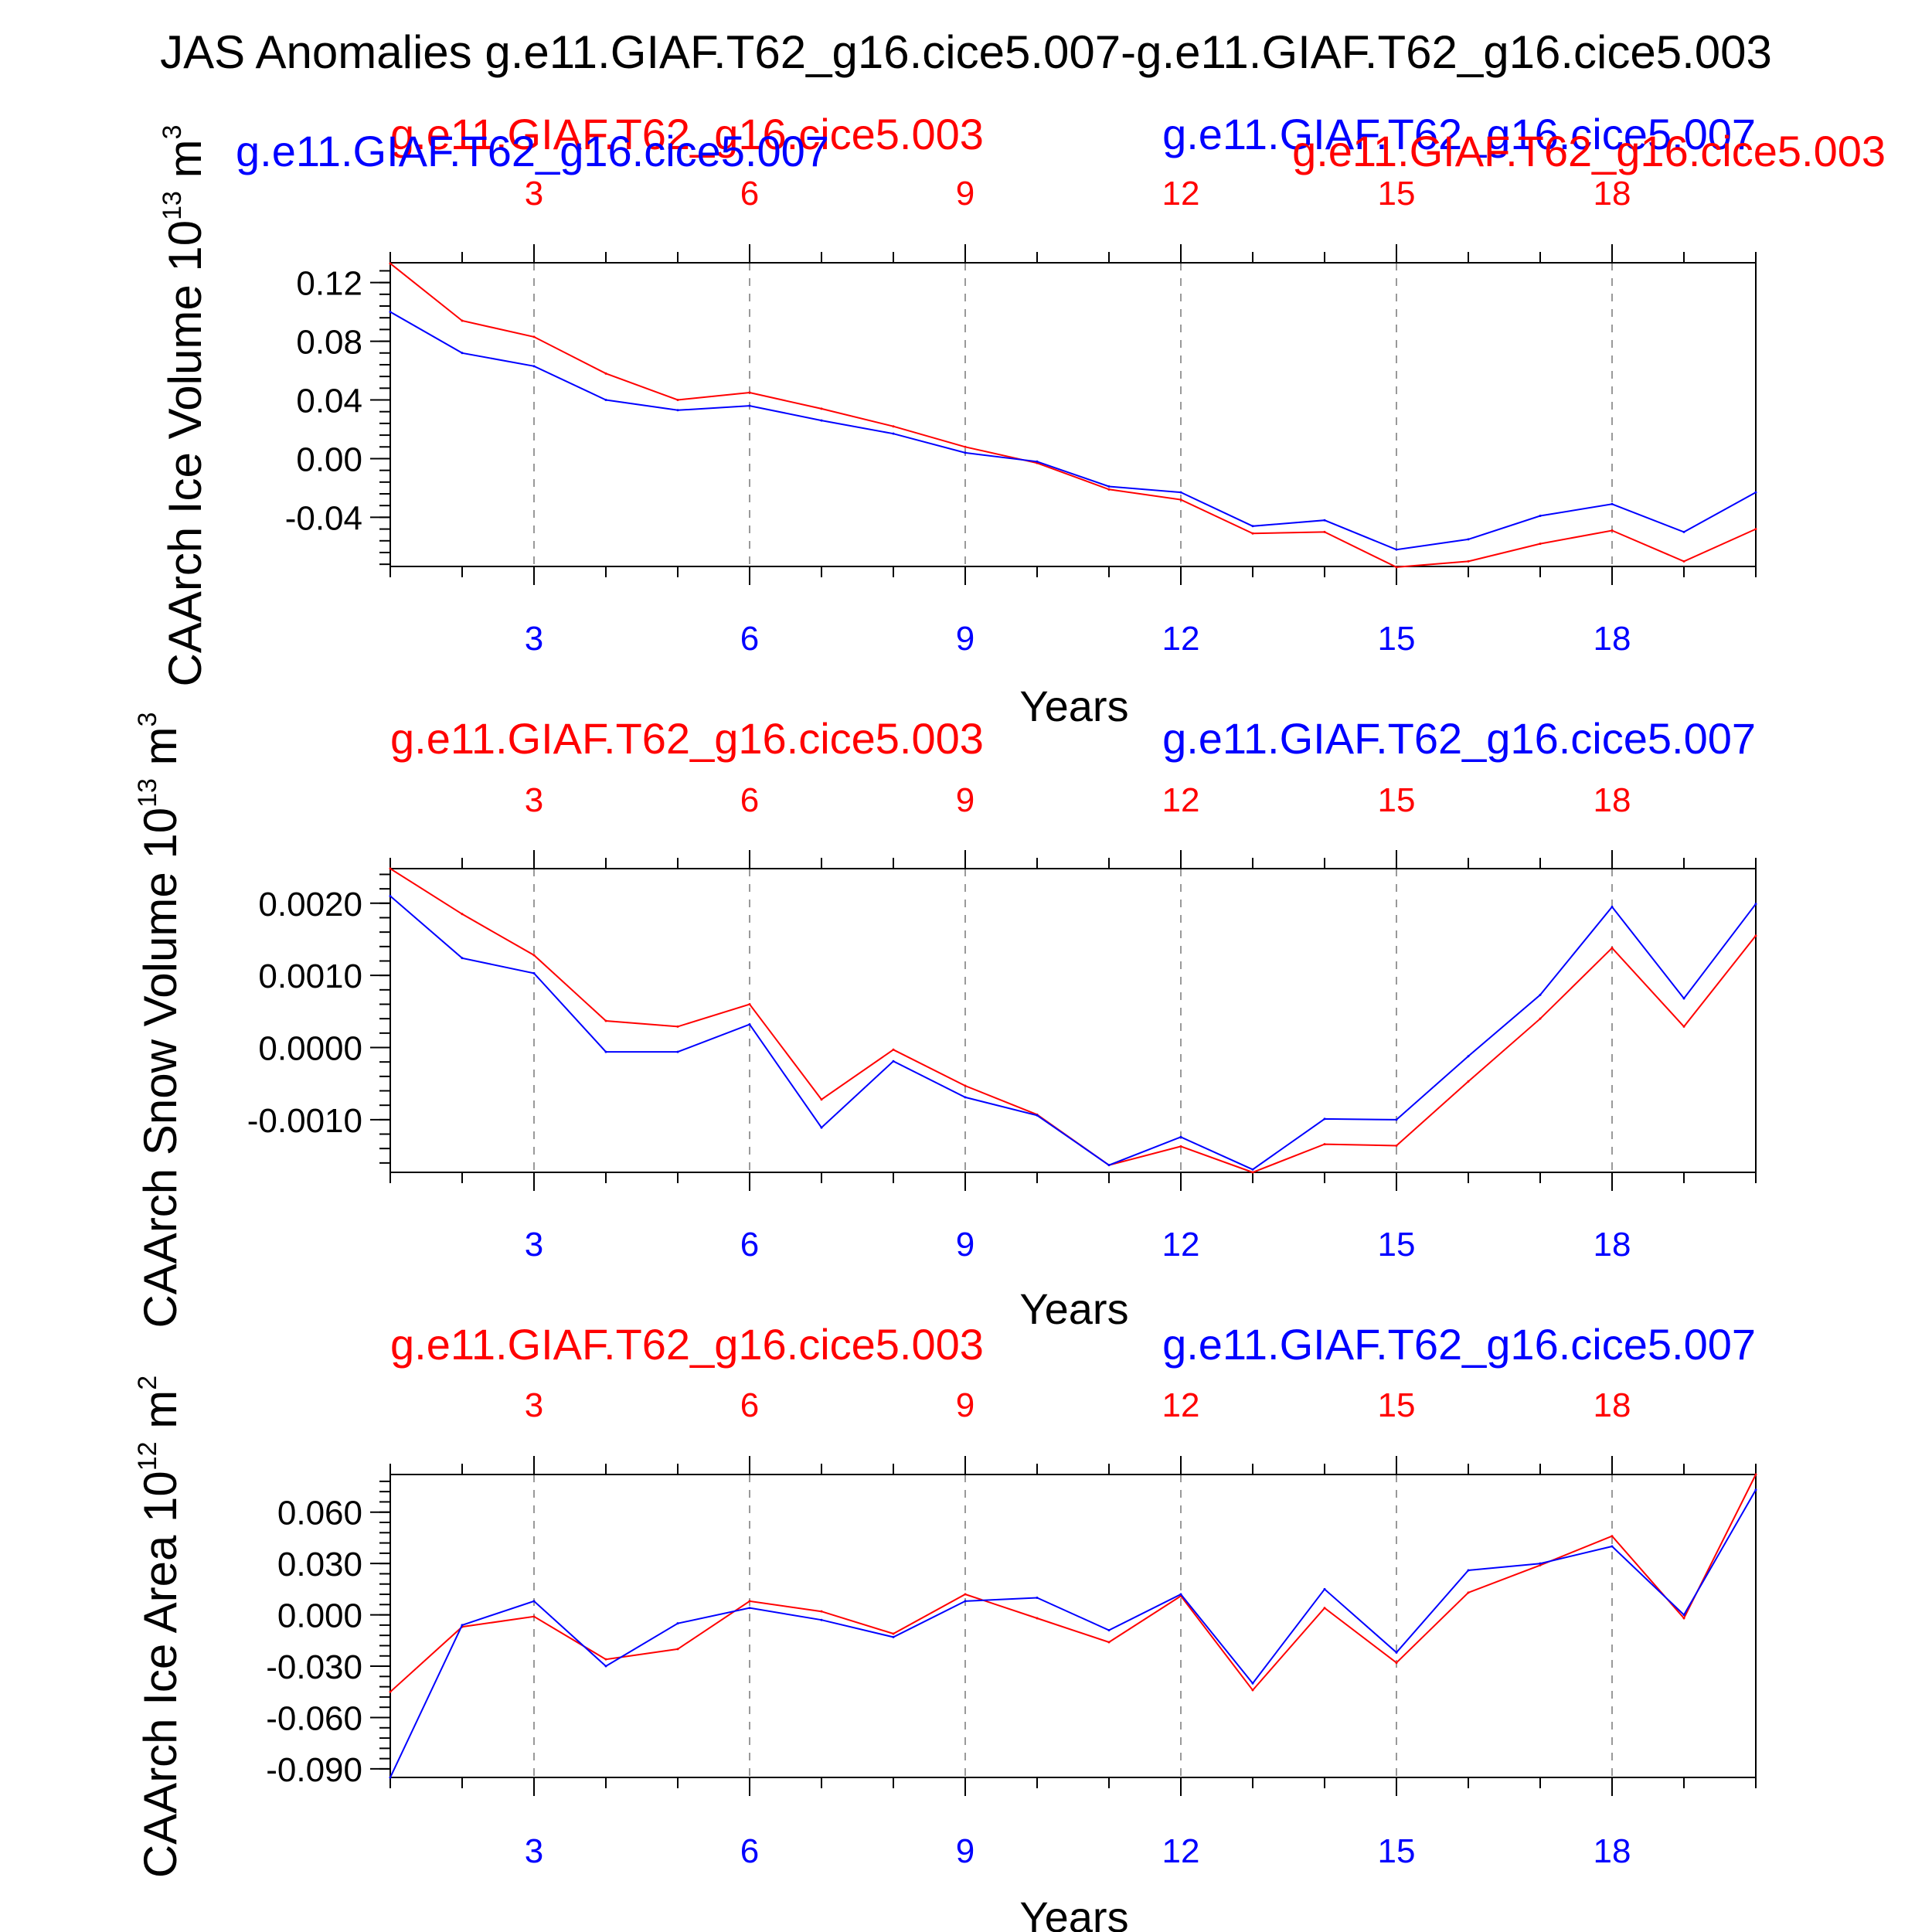 The width and height of the screenshot is (1932, 1932). I want to click on x-tick-label-bottom: 9, so click(965, 1245).